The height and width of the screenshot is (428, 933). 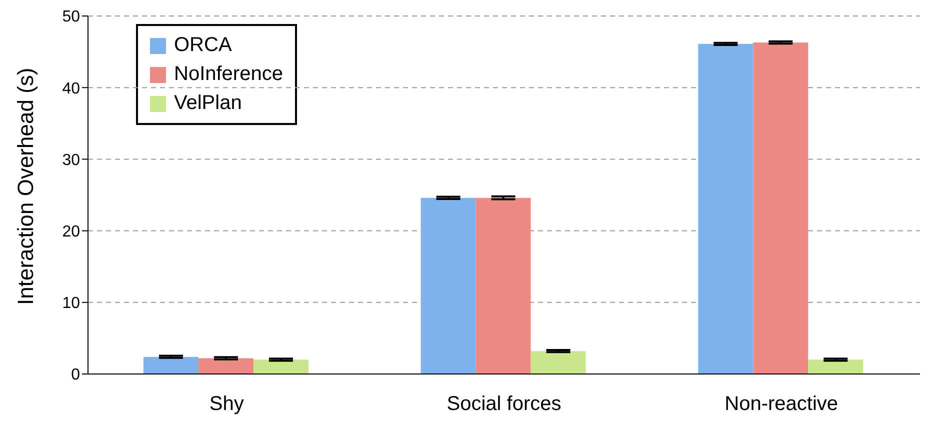 I want to click on y-tick-label: 50, so click(x=71, y=17).